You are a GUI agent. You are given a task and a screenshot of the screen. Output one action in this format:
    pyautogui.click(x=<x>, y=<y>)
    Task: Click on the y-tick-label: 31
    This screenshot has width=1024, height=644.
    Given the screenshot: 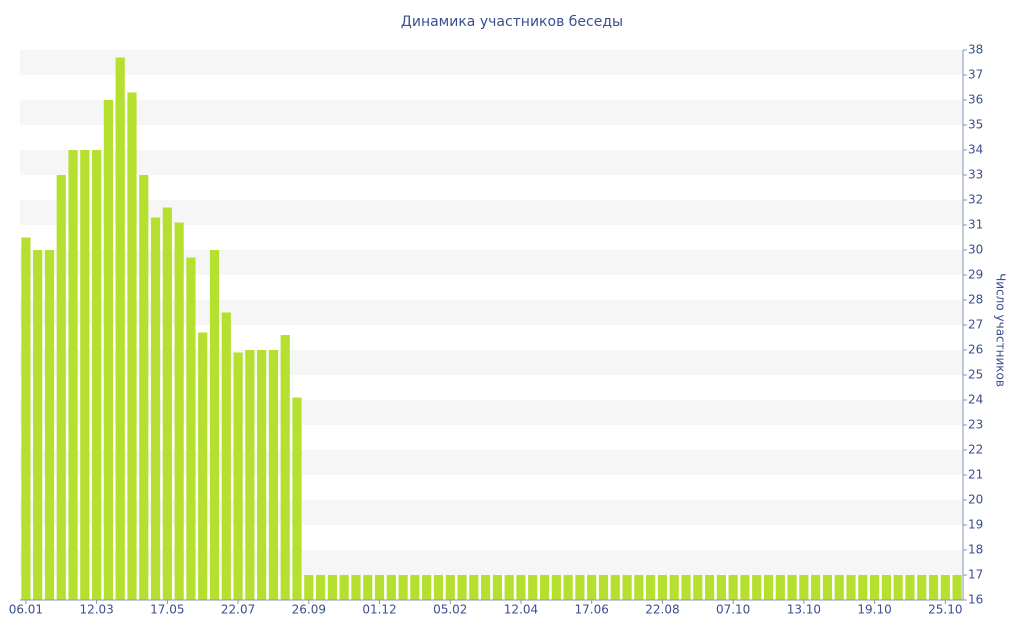 What is the action you would take?
    pyautogui.click(x=975, y=225)
    